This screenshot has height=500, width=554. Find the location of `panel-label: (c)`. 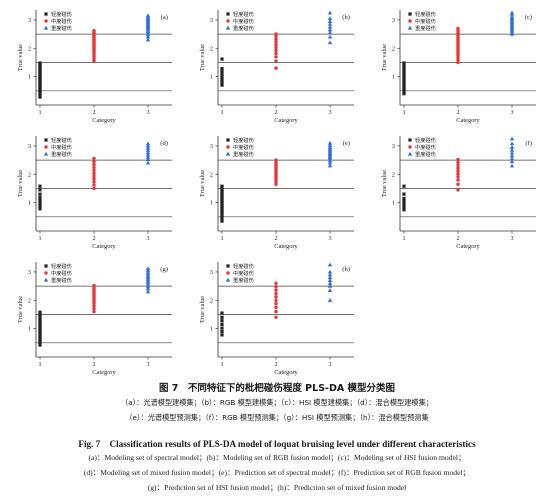

panel-label: (c) is located at coordinates (528, 17).